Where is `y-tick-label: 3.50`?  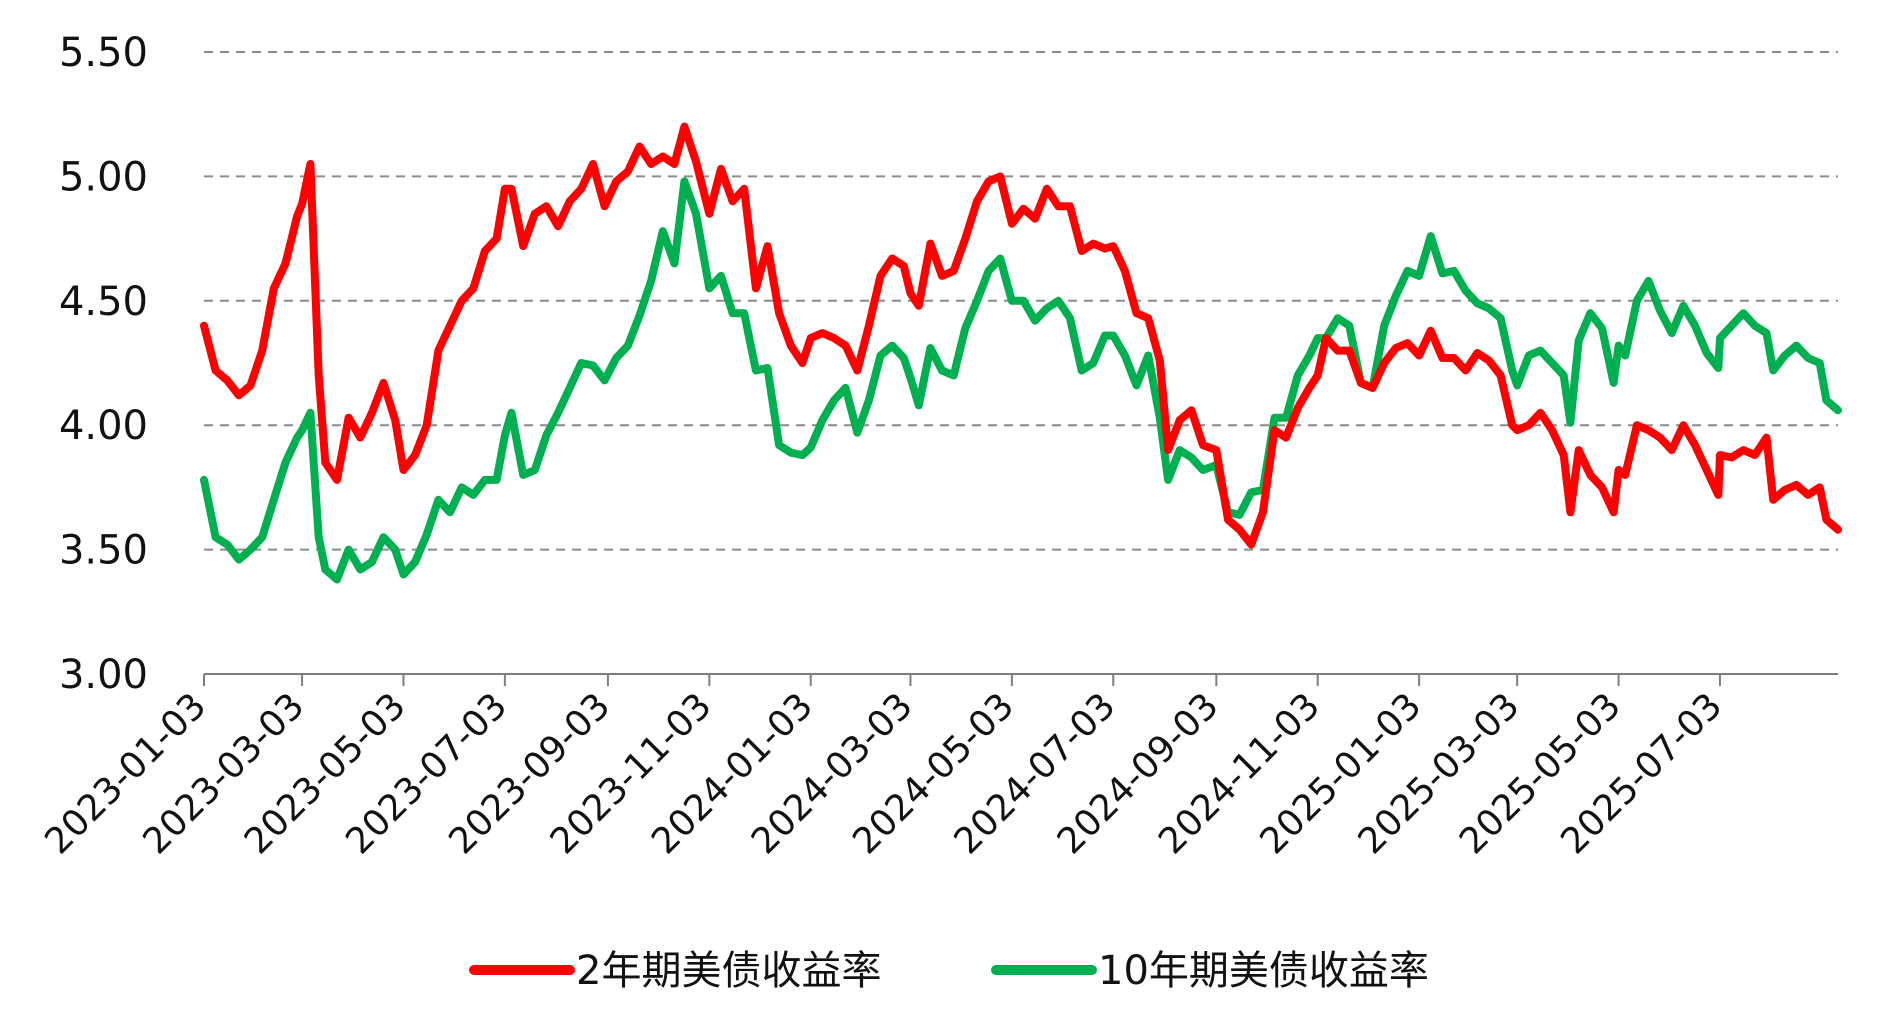
y-tick-label: 3.50 is located at coordinates (103, 551).